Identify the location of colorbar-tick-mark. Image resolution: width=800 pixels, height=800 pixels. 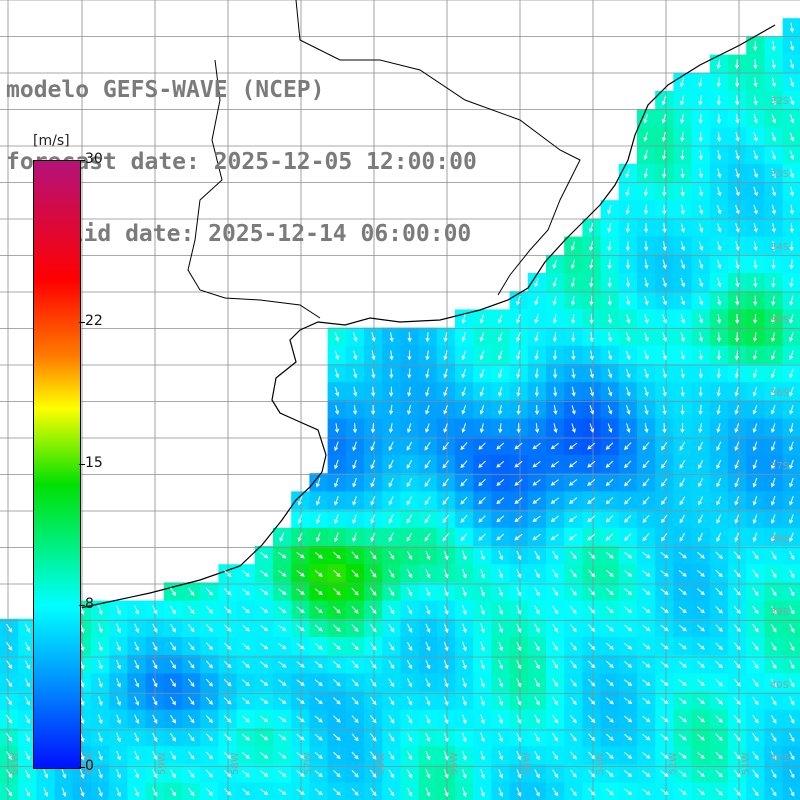
(82, 606).